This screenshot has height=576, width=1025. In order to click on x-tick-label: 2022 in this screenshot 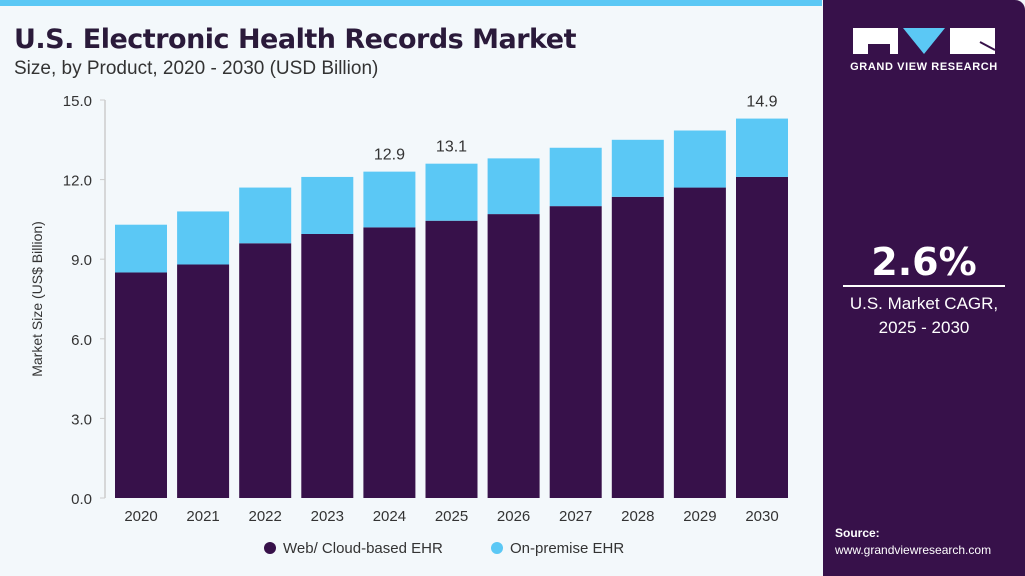, I will do `click(265, 516)`.